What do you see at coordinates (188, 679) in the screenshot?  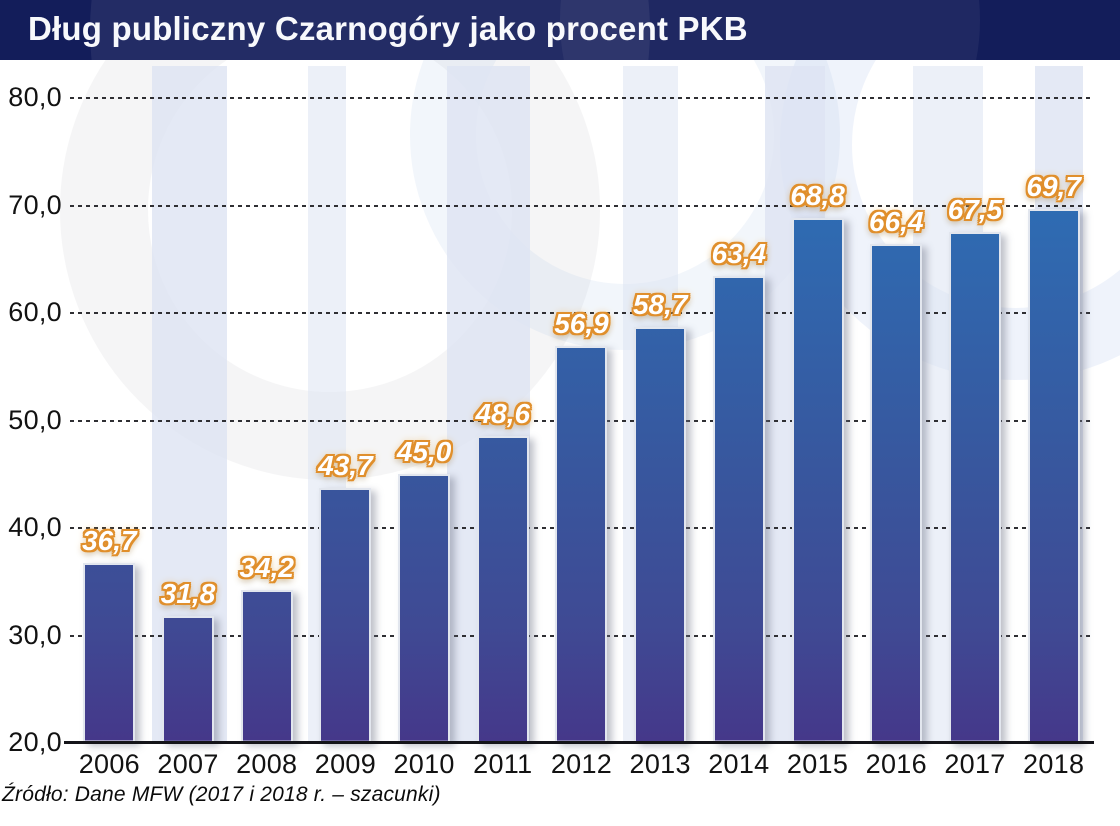 I see `bar-2007` at bounding box center [188, 679].